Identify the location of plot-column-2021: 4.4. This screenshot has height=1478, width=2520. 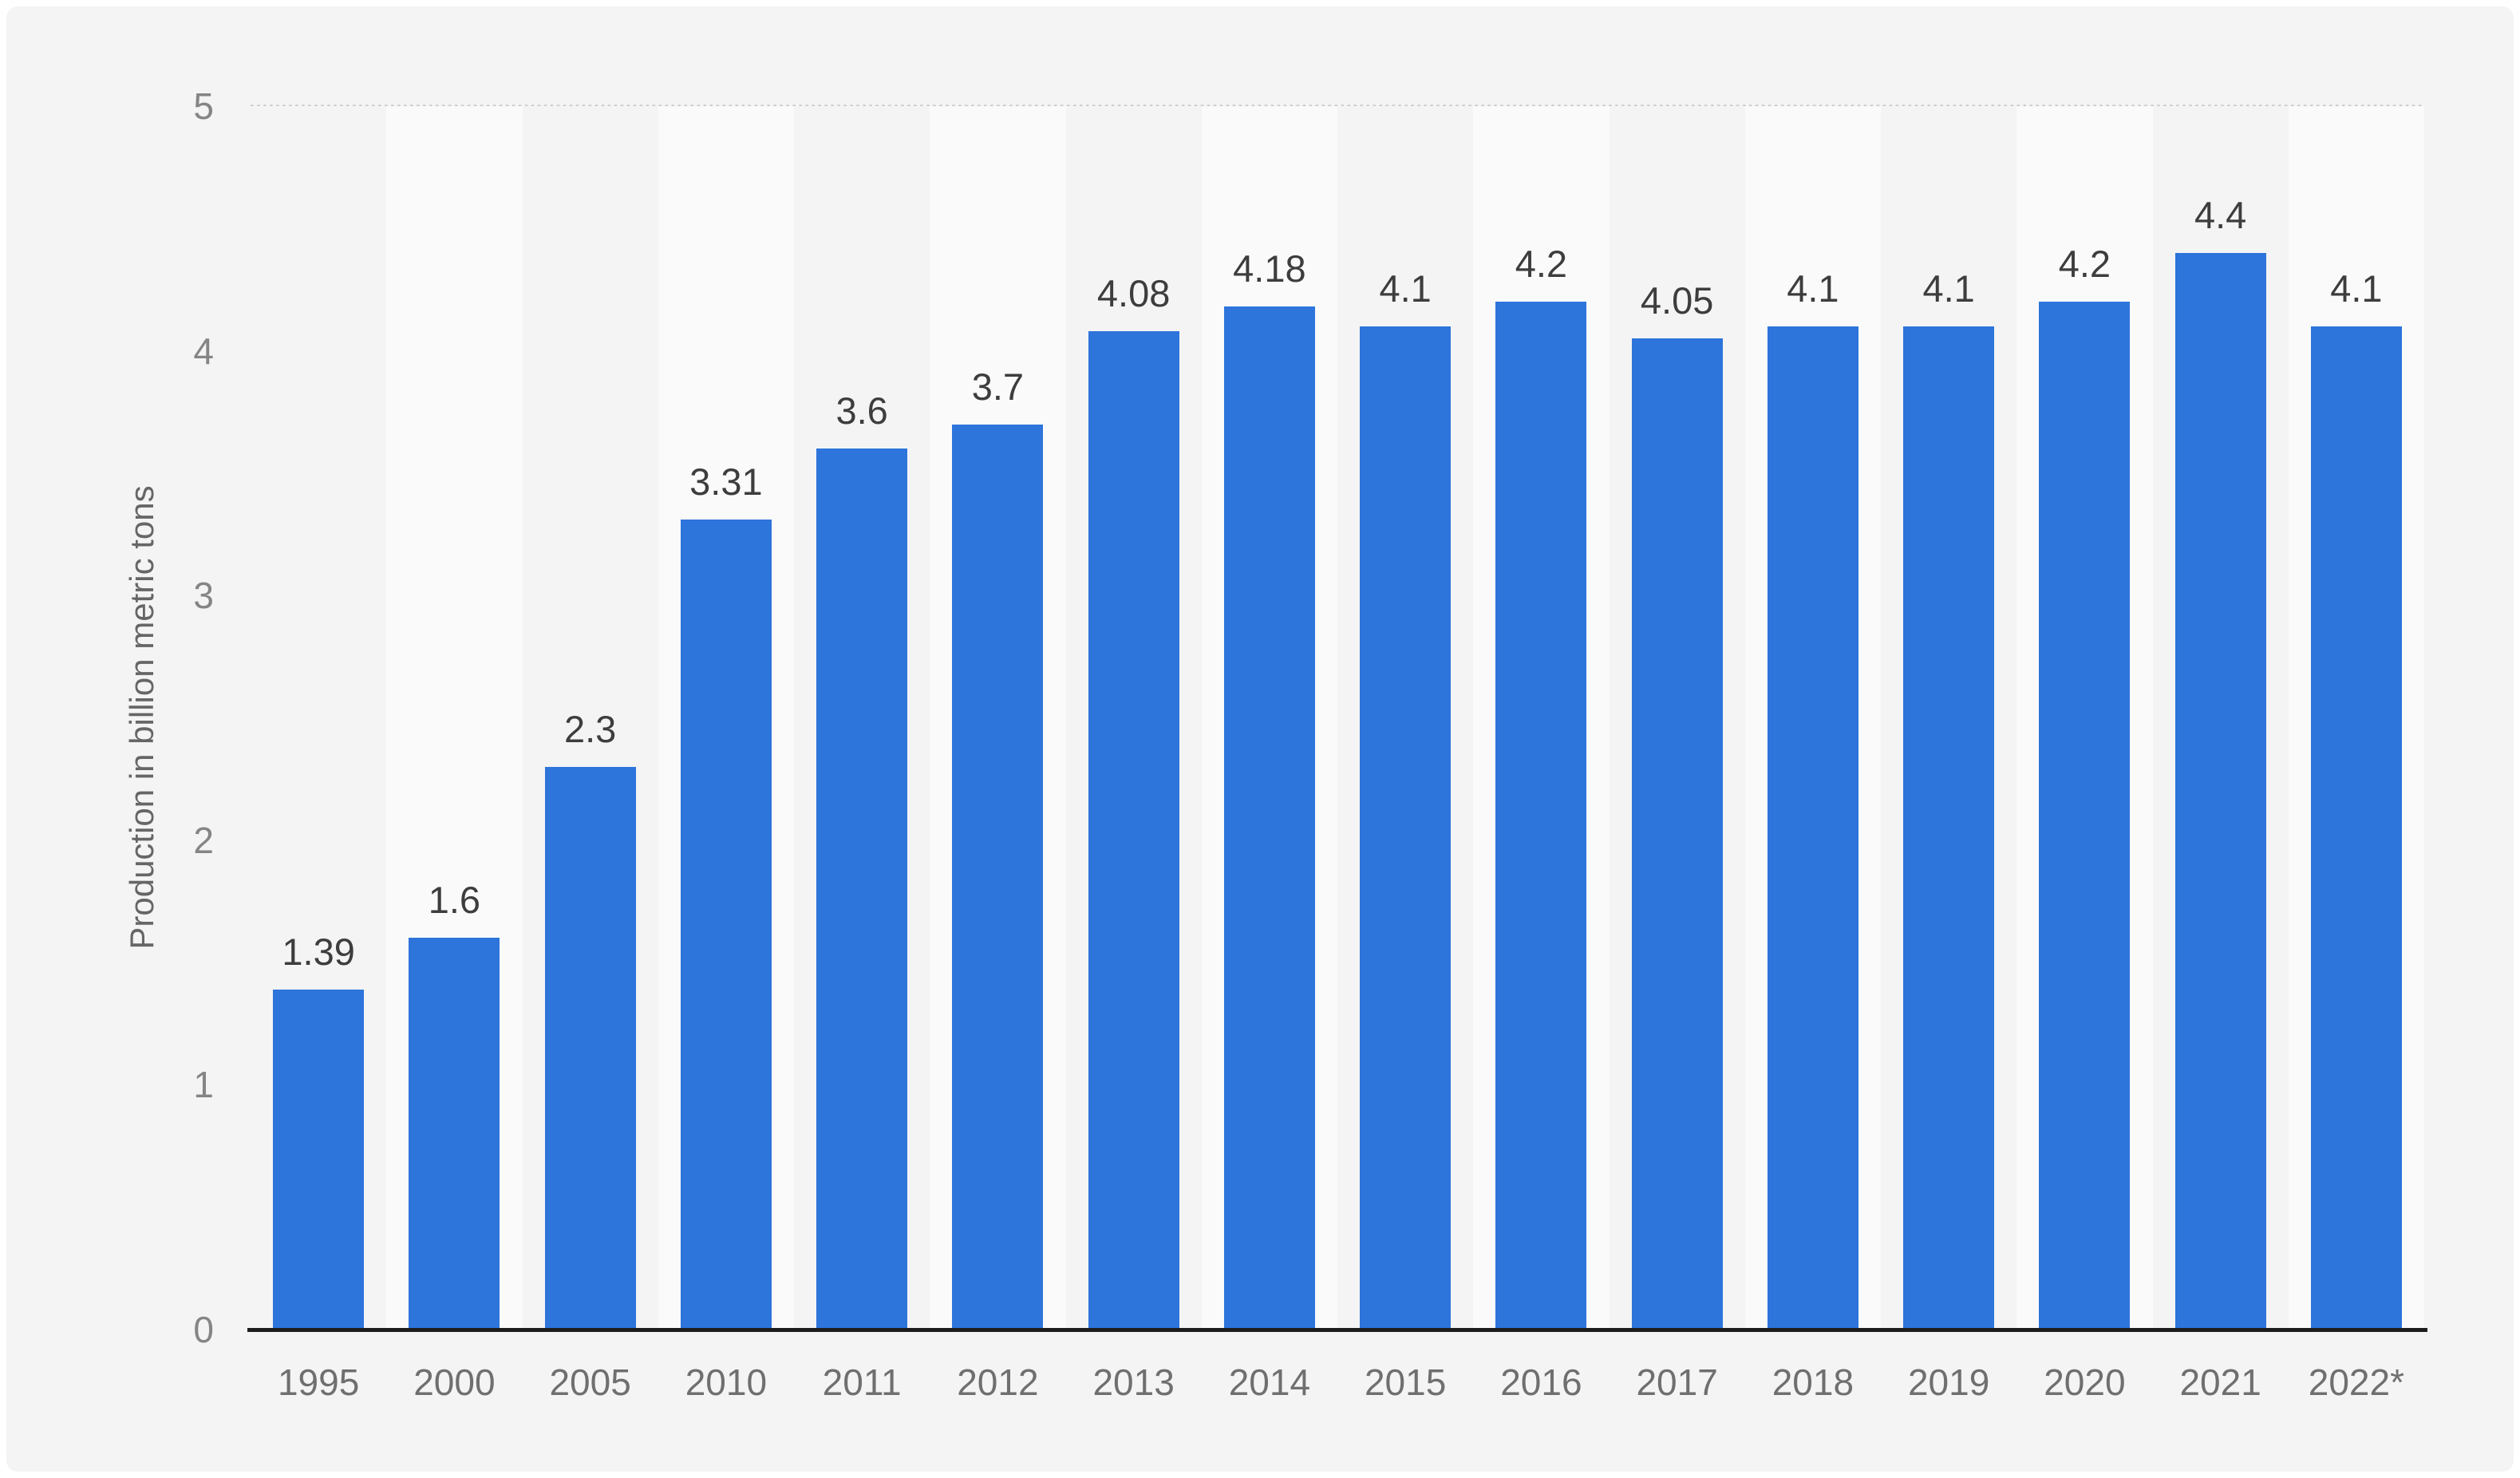
(2221, 718).